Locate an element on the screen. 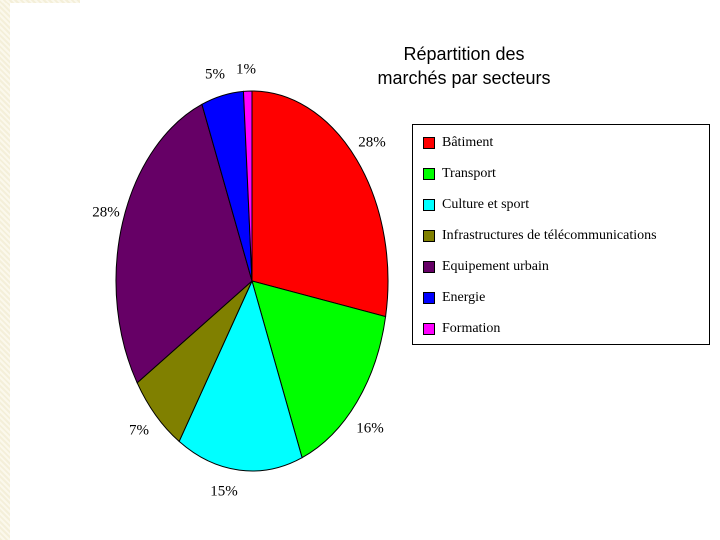 The width and height of the screenshot is (720, 540). legend-label: Bâtiment is located at coordinates (468, 142).